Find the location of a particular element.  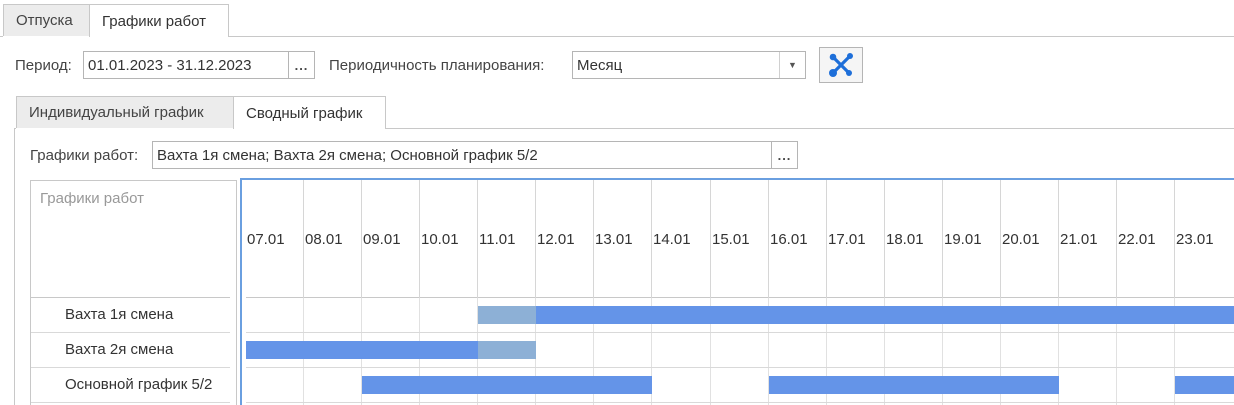

tab-summary-schedule-label: Сводный график is located at coordinates (304, 113).